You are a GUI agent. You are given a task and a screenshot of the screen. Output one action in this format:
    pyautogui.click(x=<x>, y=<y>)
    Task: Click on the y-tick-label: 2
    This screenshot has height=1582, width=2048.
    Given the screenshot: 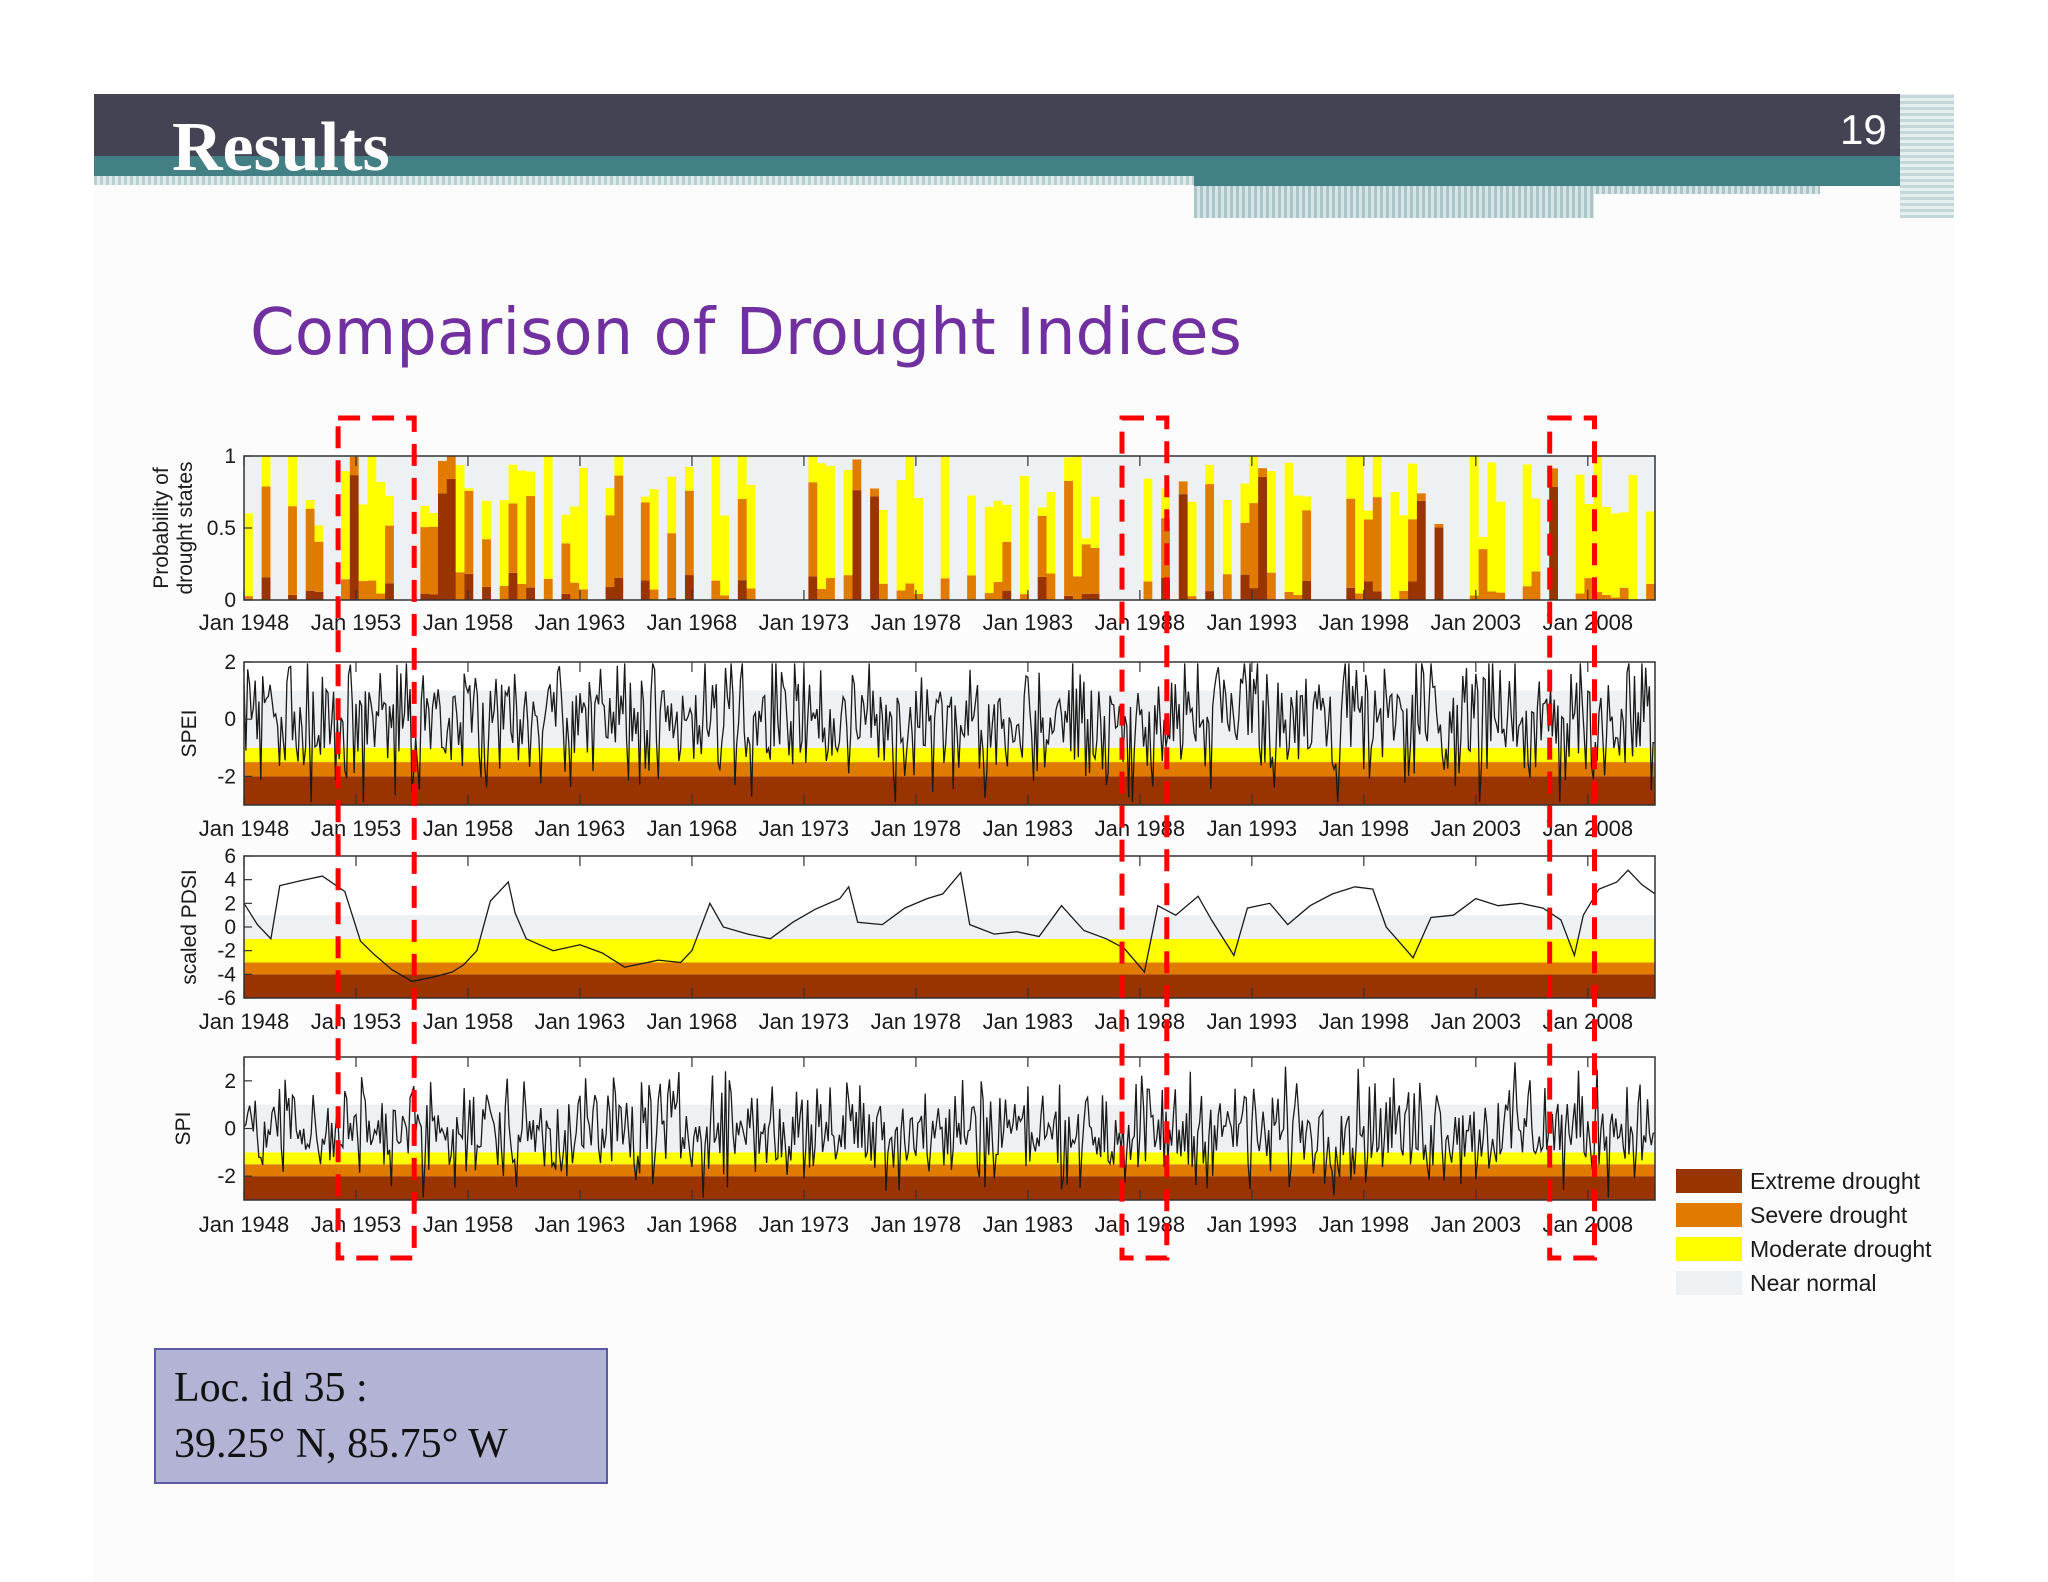 What is the action you would take?
    pyautogui.click(x=230, y=1081)
    